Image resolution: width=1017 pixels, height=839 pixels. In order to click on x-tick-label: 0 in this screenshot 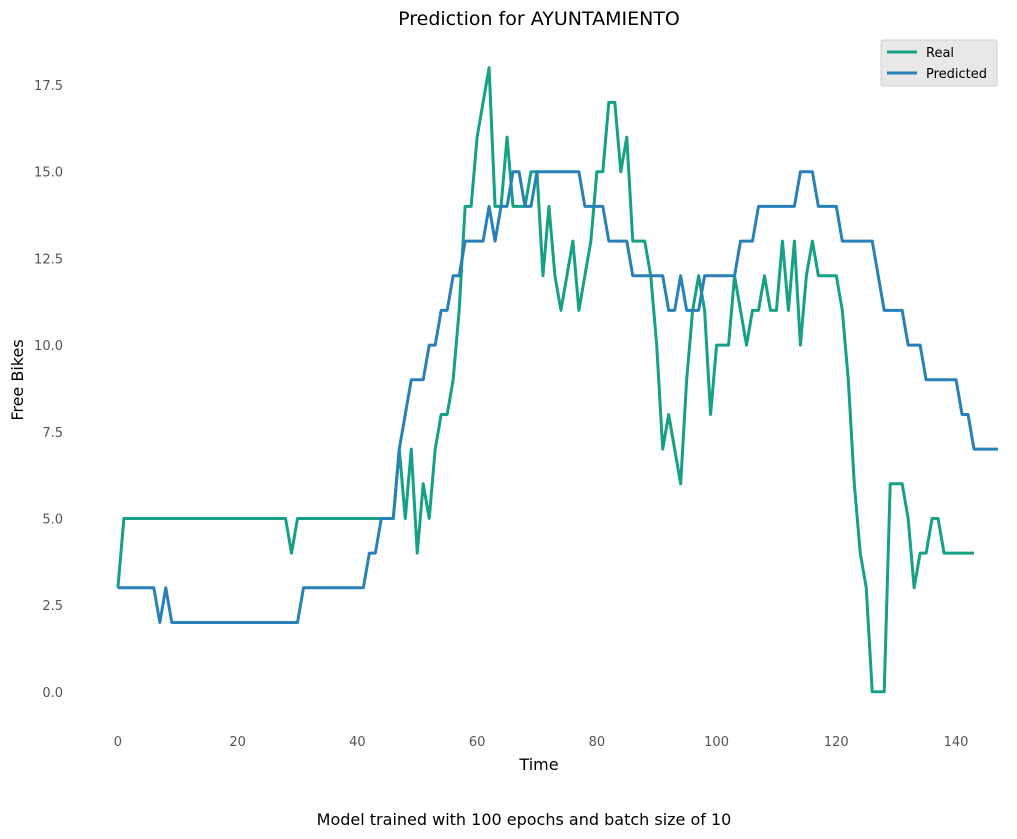, I will do `click(118, 742)`.